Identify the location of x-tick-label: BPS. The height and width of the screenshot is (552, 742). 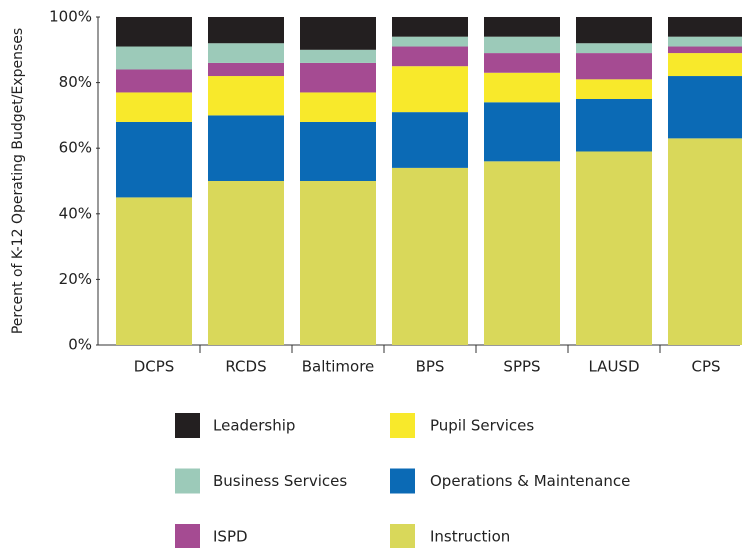
(430, 367).